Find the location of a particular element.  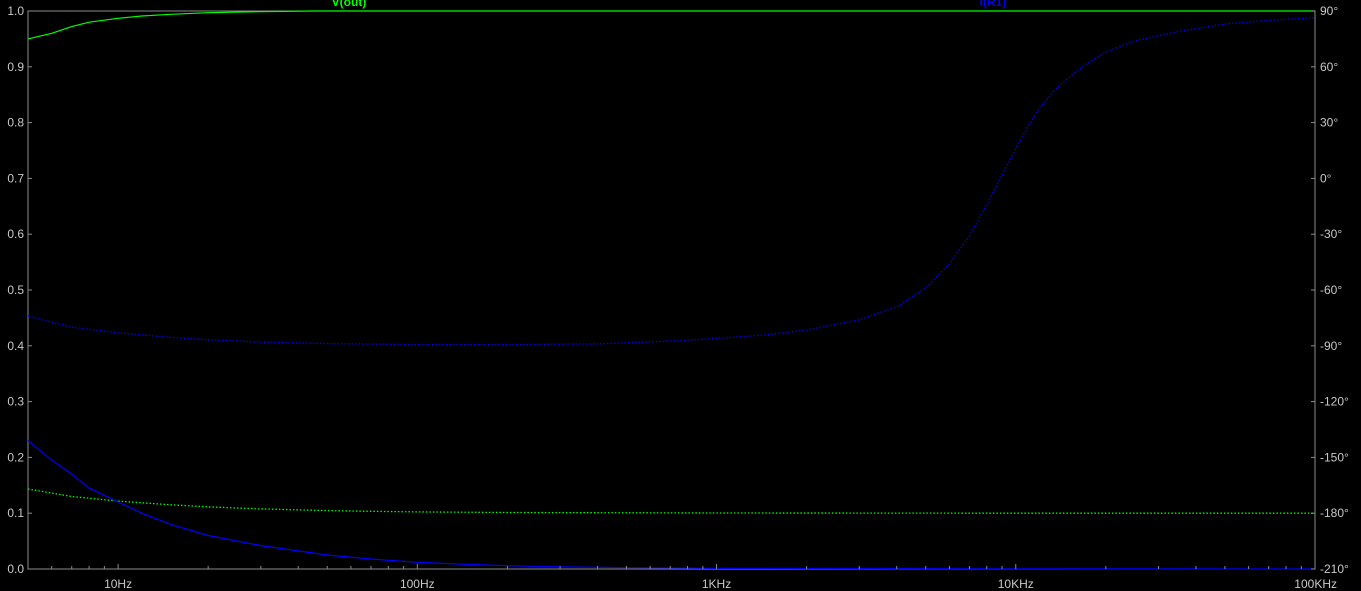

right-tick-label: -60° is located at coordinates (1331, 290).